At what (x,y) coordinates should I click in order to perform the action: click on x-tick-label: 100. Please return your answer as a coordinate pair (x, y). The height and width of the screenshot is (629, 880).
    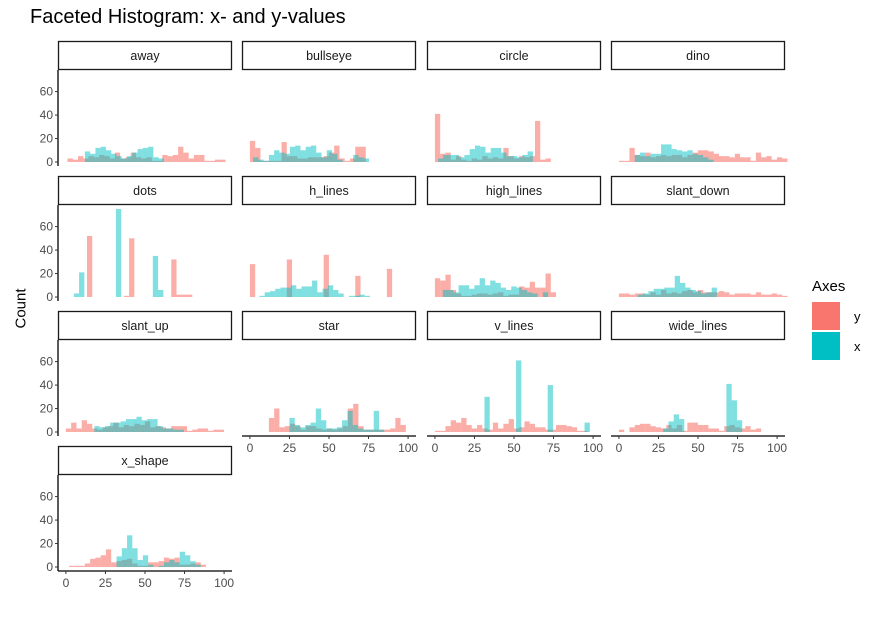
    Looking at the image, I should click on (777, 448).